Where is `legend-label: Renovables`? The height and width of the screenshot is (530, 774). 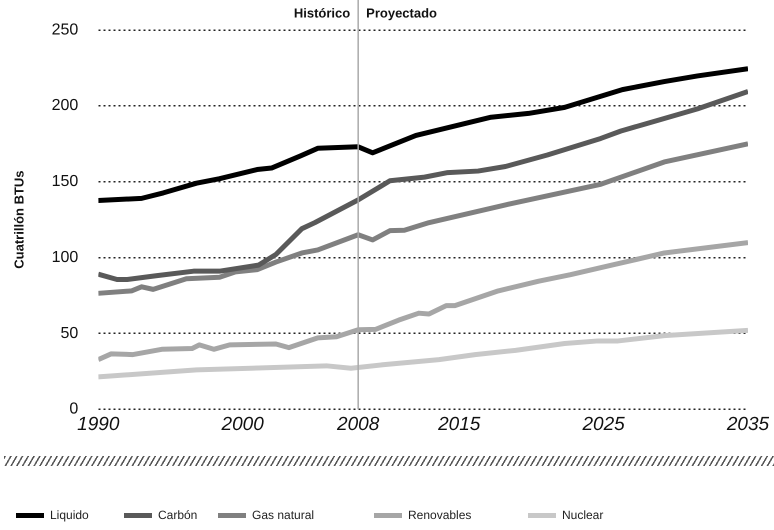 legend-label: Renovables is located at coordinates (440, 515).